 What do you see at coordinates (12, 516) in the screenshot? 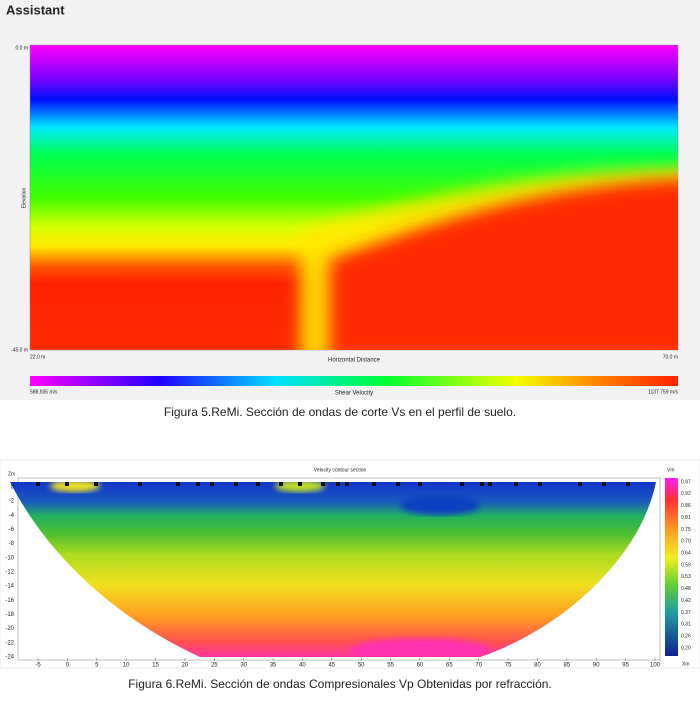
I see `y-tick-label: -4` at bounding box center [12, 516].